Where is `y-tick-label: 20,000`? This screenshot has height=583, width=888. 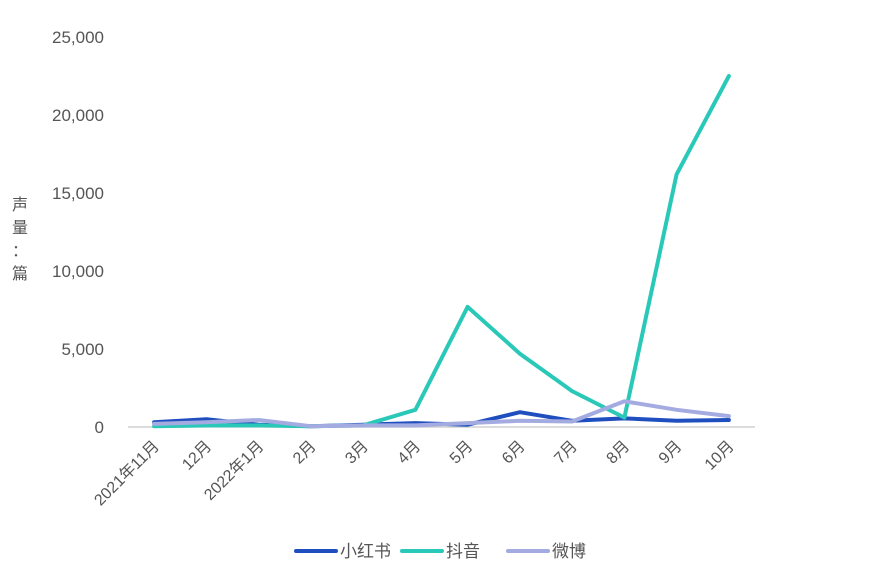 y-tick-label: 20,000 is located at coordinates (78, 115).